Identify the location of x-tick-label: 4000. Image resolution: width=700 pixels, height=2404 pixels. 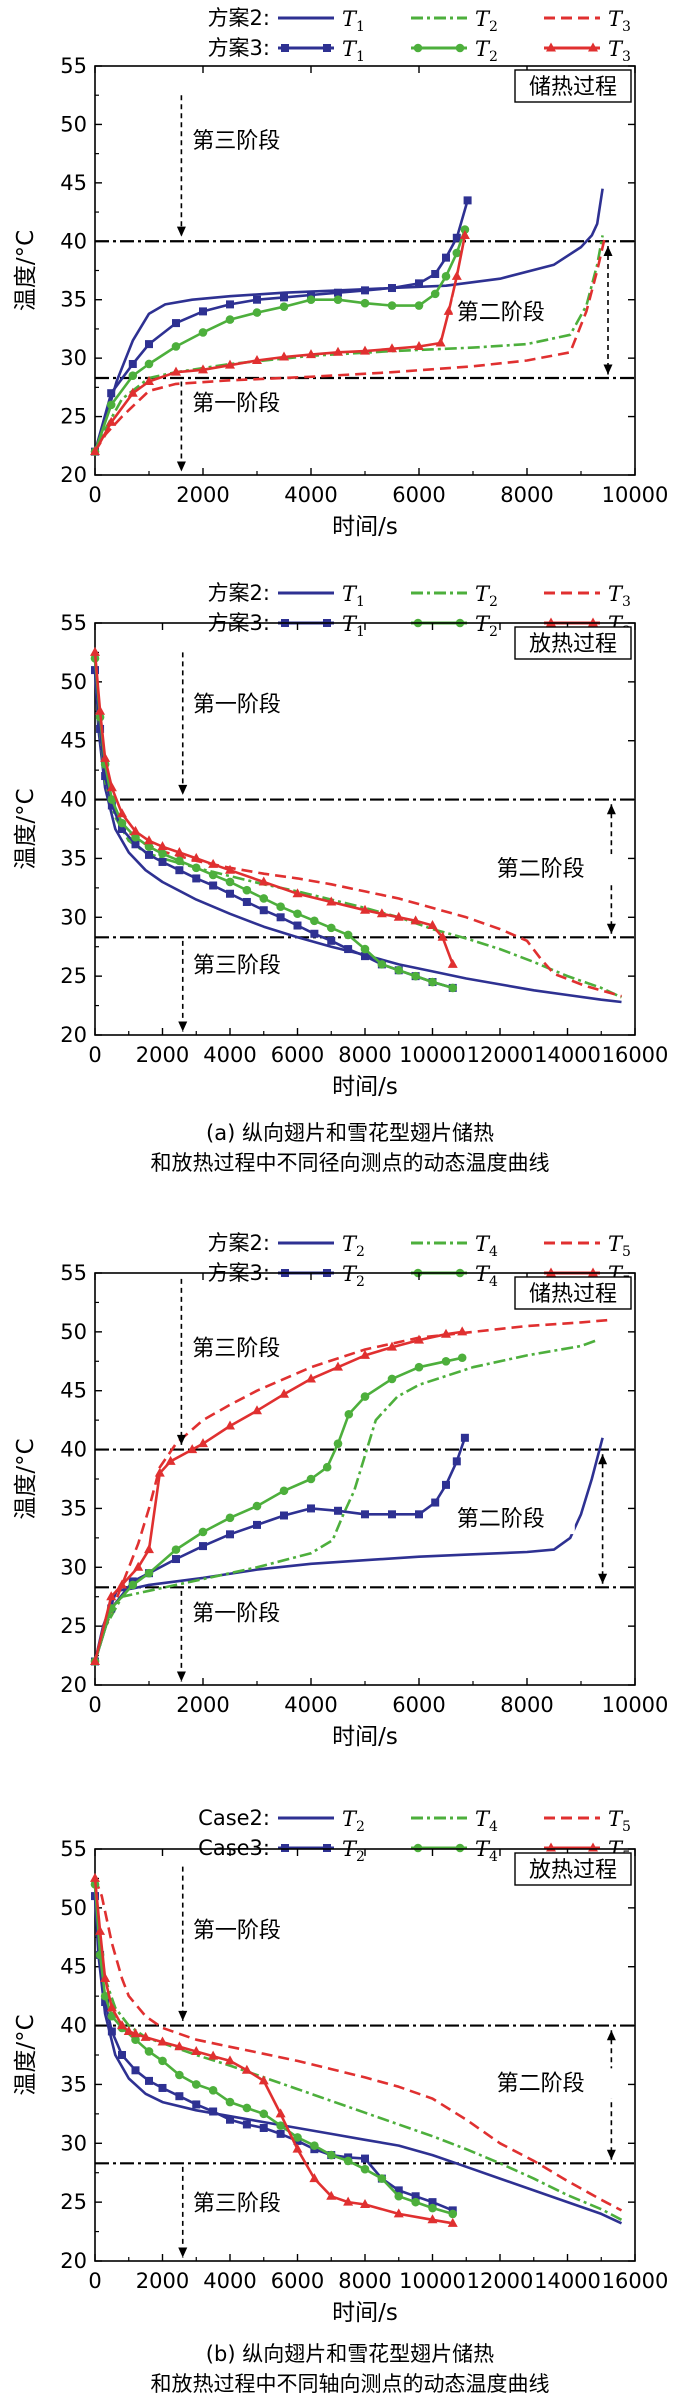
(310, 1705).